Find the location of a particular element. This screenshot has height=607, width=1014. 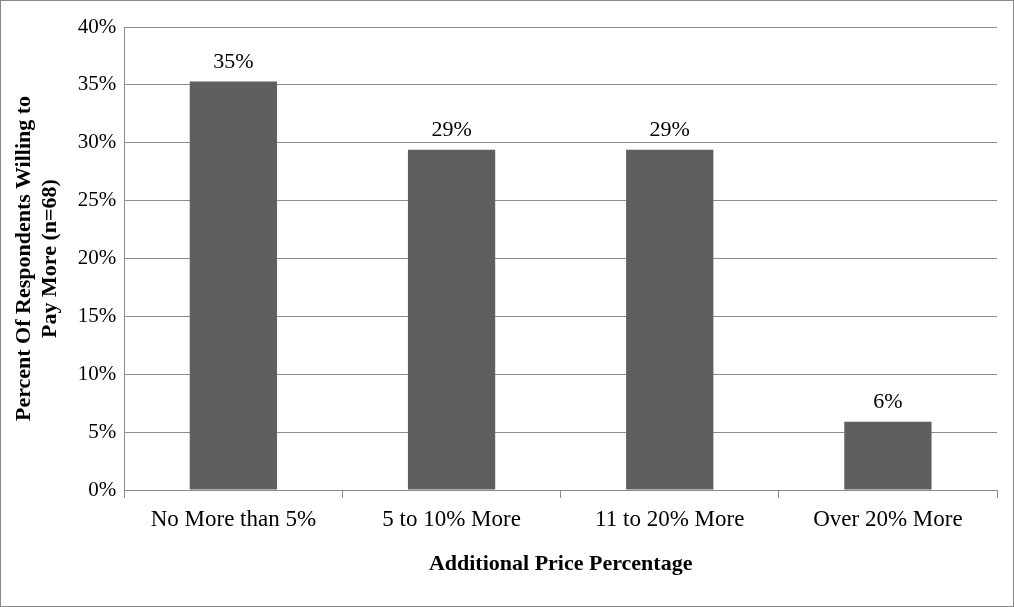

data-label: 35% is located at coordinates (233, 61).